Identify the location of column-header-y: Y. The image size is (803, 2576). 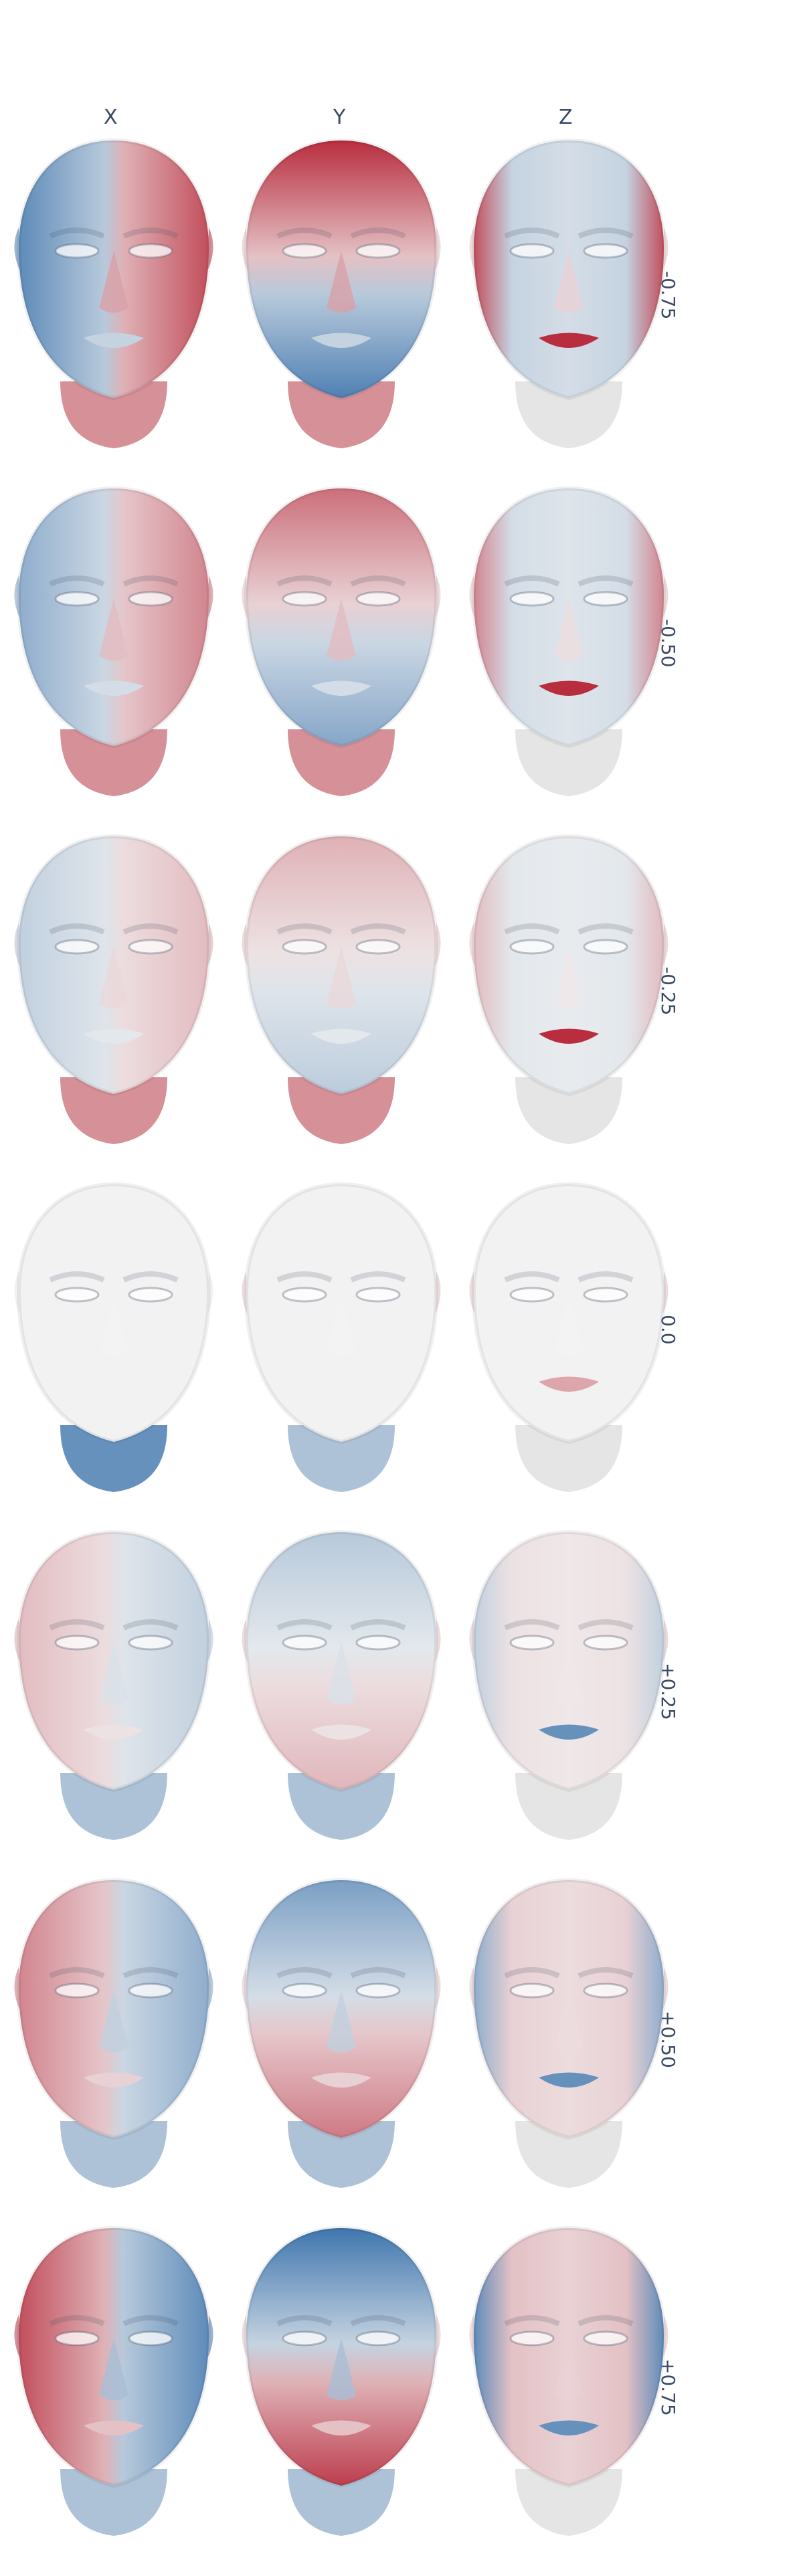
(339, 118).